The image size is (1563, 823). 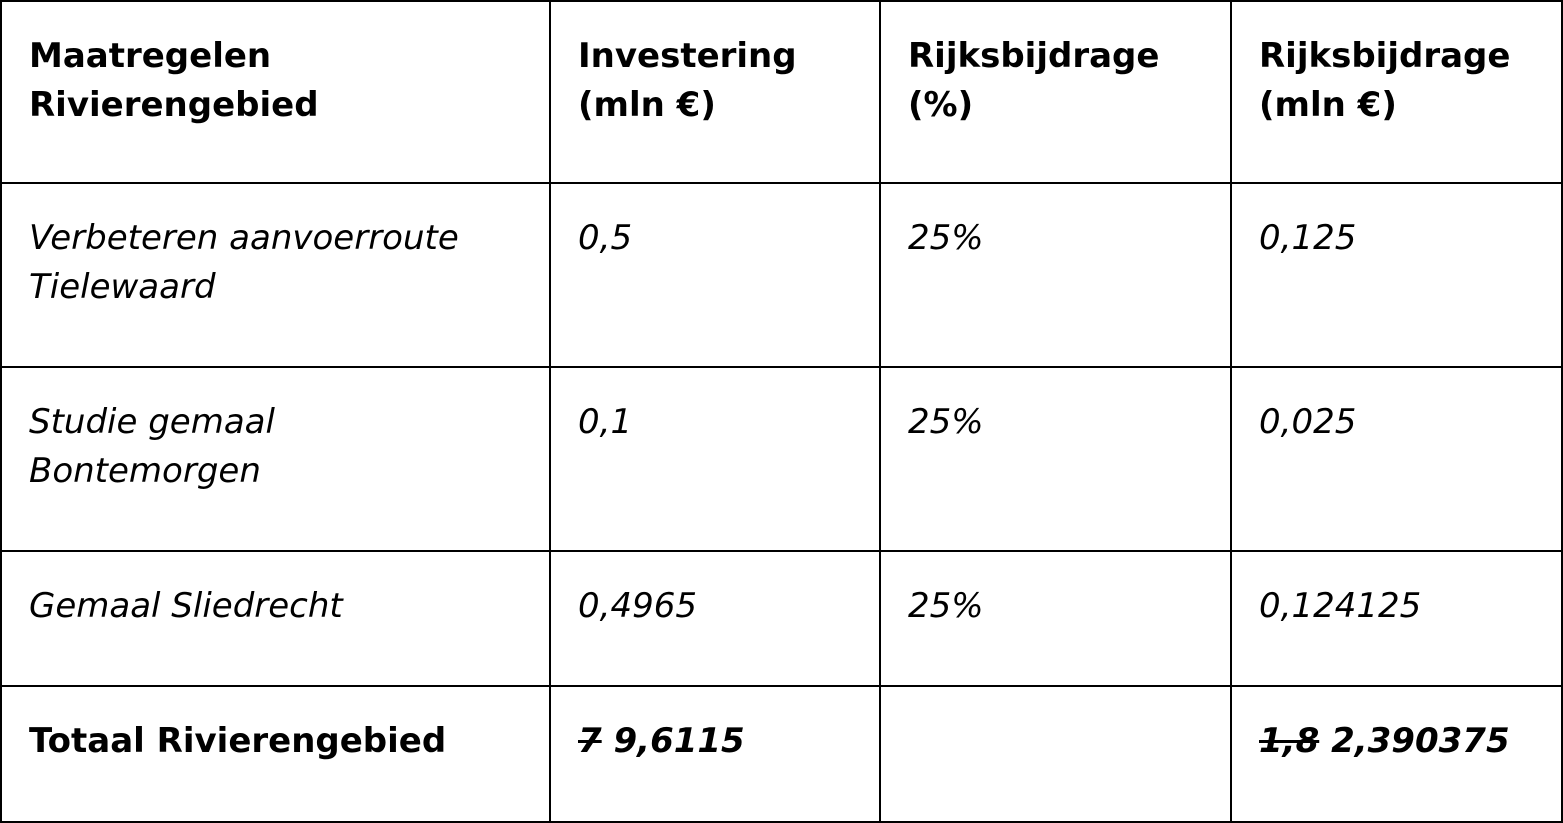 I want to click on cell-text: 0,124125, so click(x=1340, y=606).